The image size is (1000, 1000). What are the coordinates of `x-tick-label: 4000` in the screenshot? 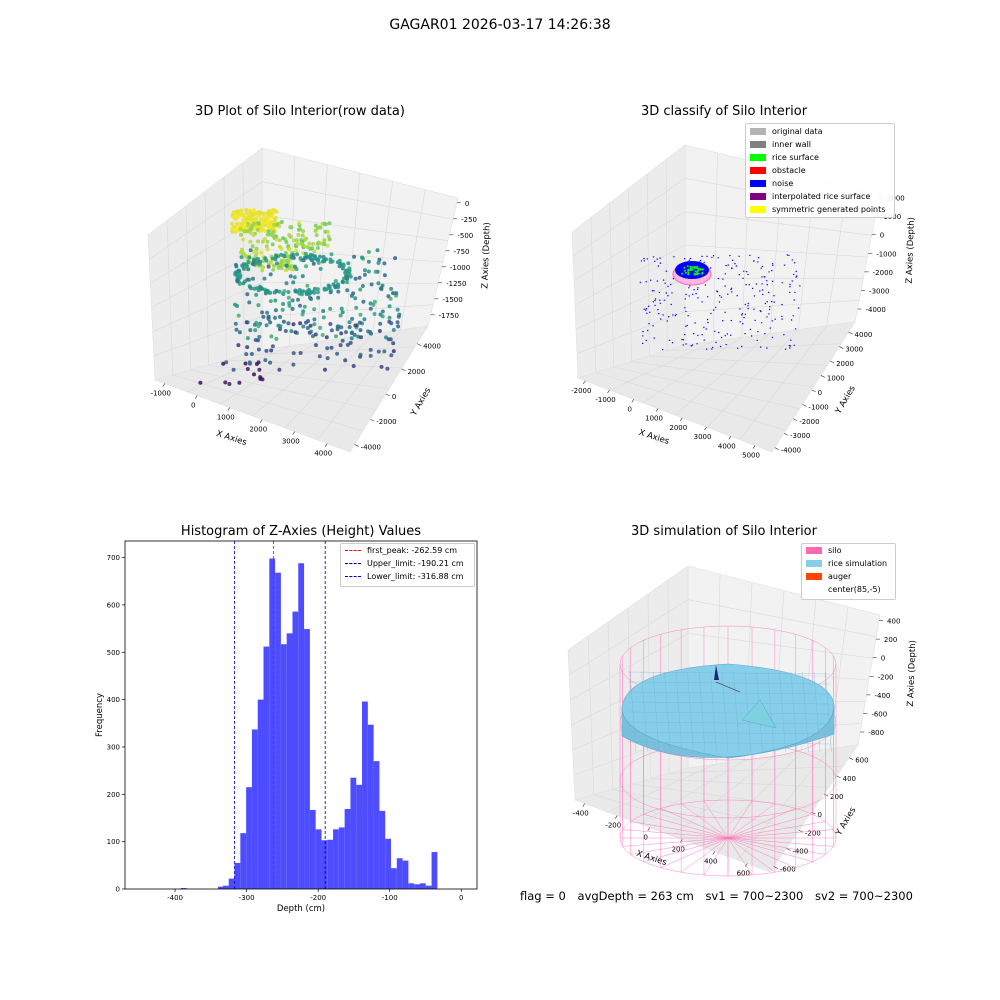 It's located at (323, 454).